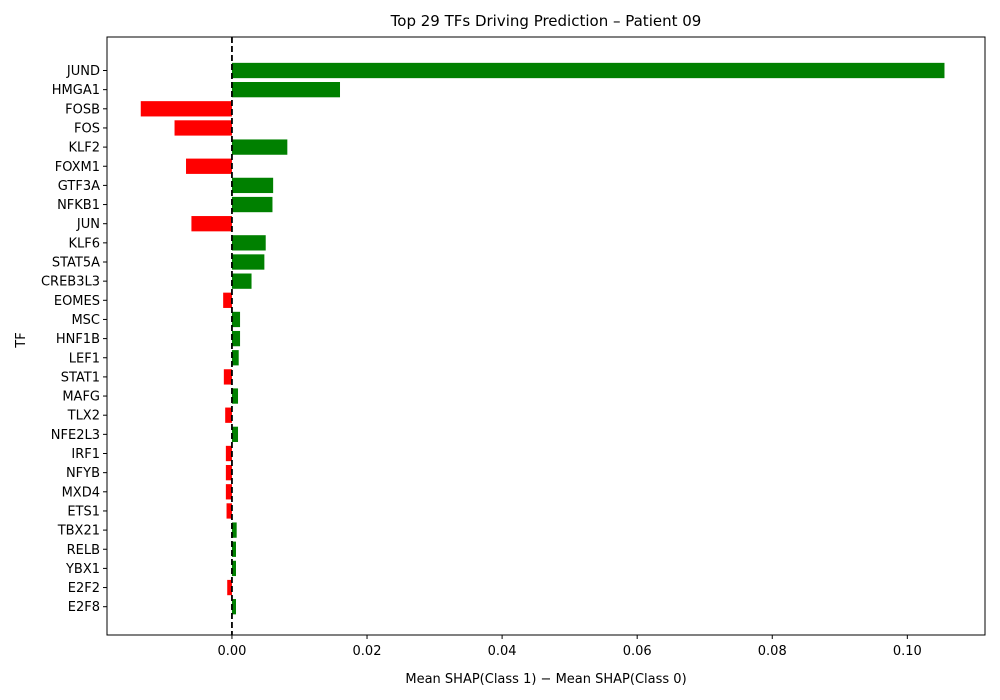 This screenshot has width=1000, height=700. Describe the element at coordinates (186, 109) in the screenshot. I see `bar-fosb` at that location.